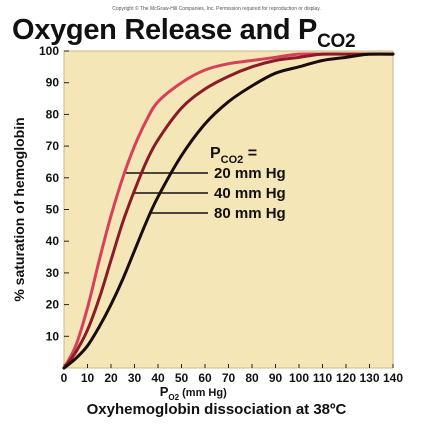  I want to click on x-tick-label: 10, so click(88, 378).